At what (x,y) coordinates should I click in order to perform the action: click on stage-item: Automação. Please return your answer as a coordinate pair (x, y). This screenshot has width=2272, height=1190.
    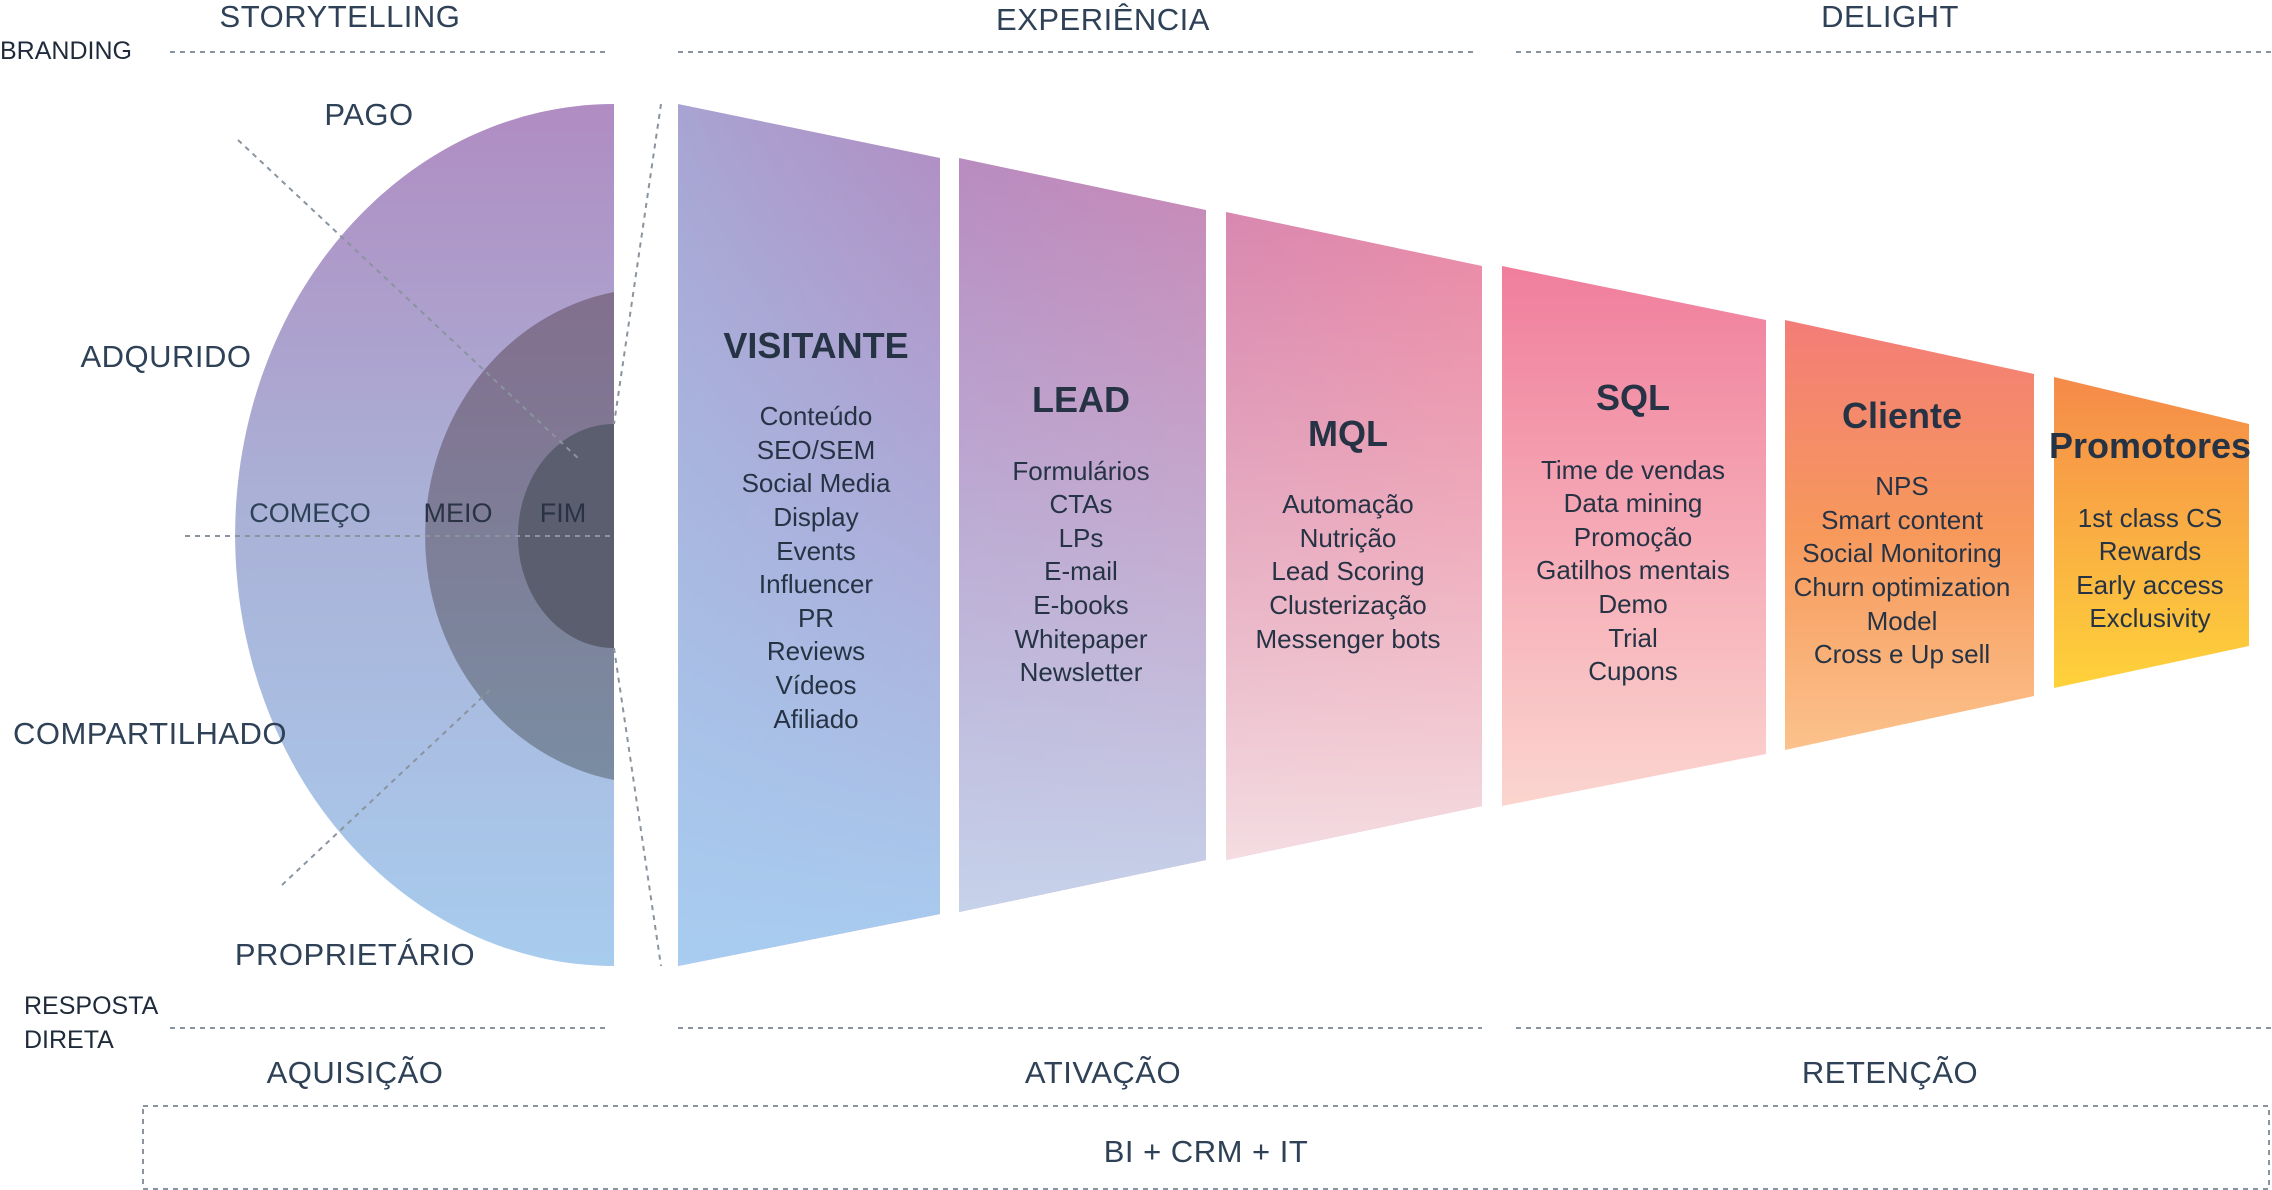
    Looking at the image, I should click on (1348, 504).